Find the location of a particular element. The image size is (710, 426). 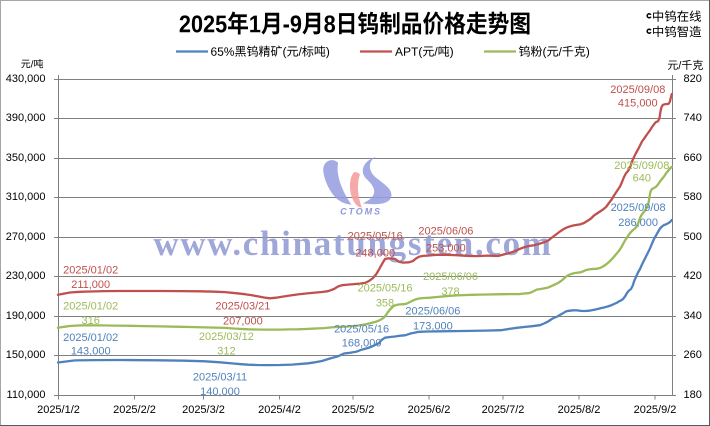

svg-text: 2025/03/11 is located at coordinates (220, 377).